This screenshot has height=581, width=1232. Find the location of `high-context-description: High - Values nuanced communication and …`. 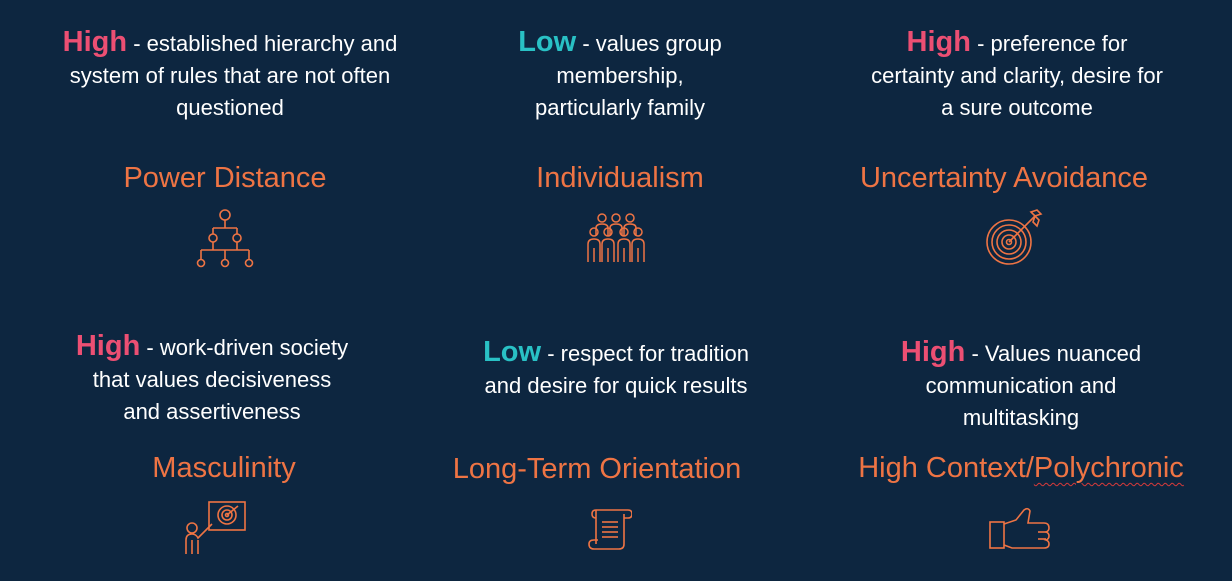

high-context-description: High - Values nuanced communication and … is located at coordinates (1021, 385).